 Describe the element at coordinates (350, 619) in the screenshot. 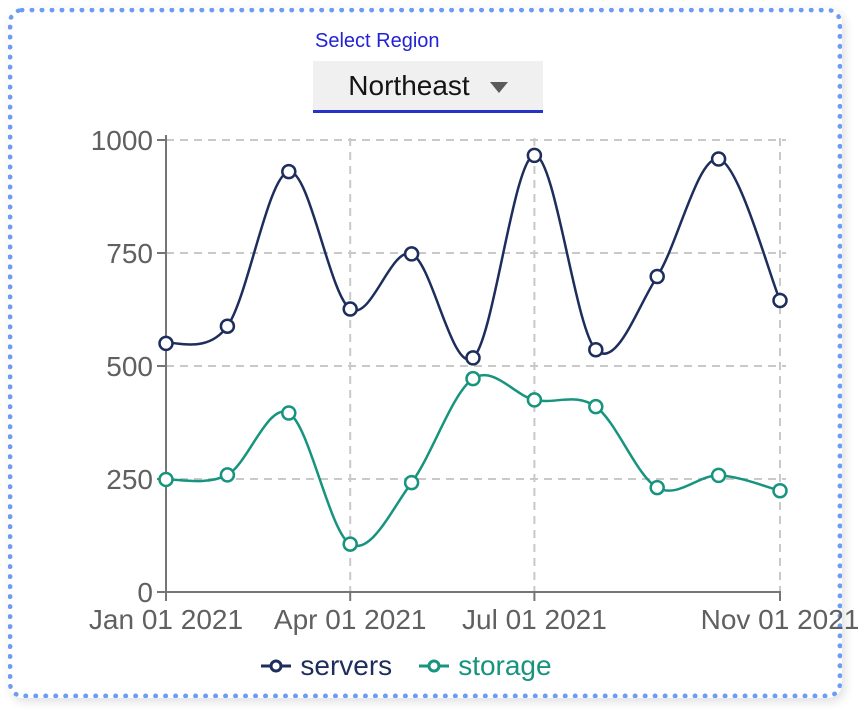

I see `x-tick-label: Apr 01 2021` at that location.